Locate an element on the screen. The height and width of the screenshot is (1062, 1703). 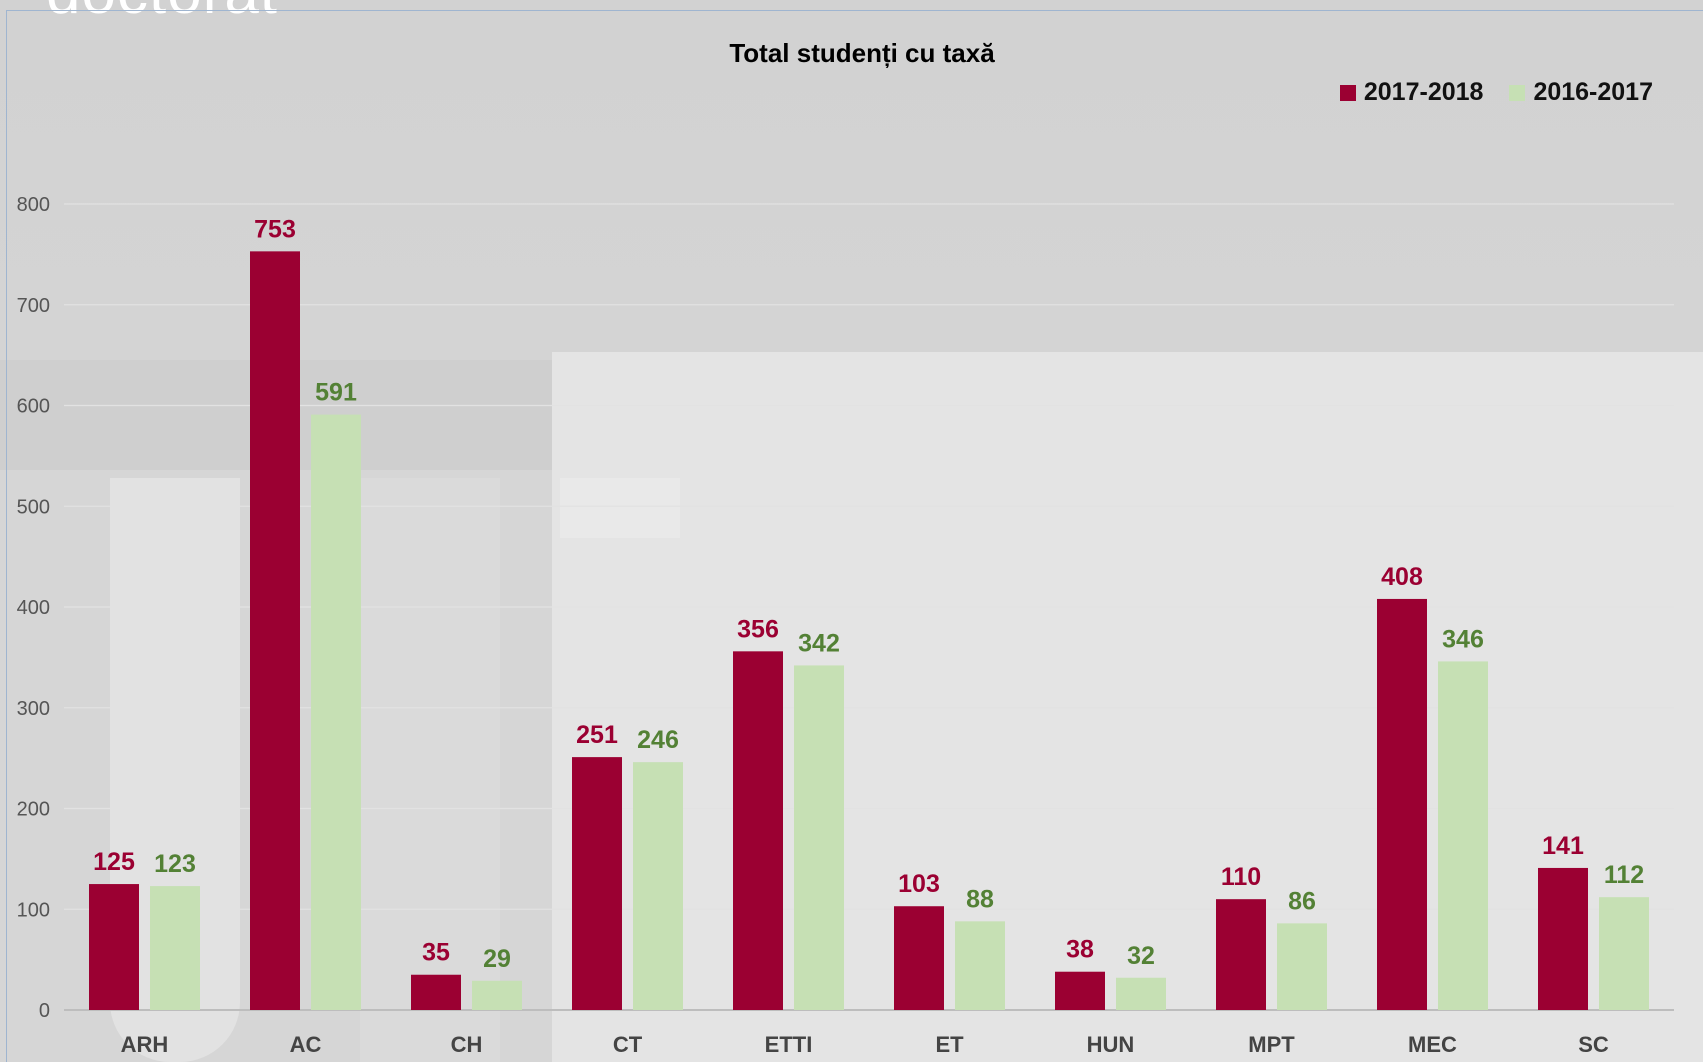
x-category-label: CH is located at coordinates (467, 1044).